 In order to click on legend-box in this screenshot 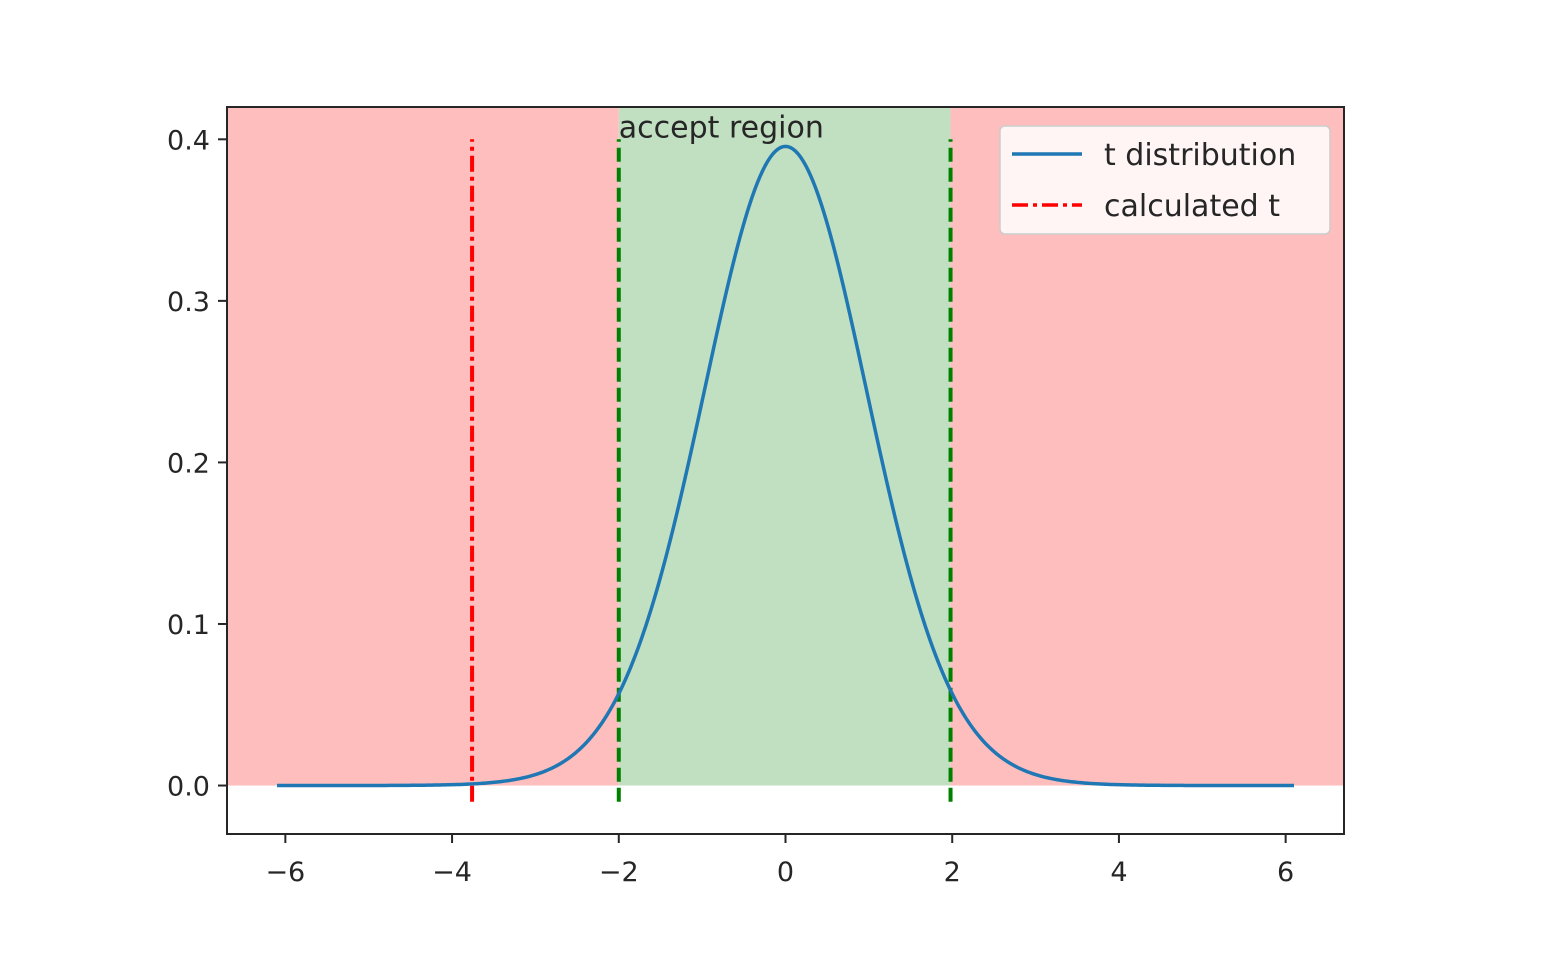, I will do `click(1165, 180)`.